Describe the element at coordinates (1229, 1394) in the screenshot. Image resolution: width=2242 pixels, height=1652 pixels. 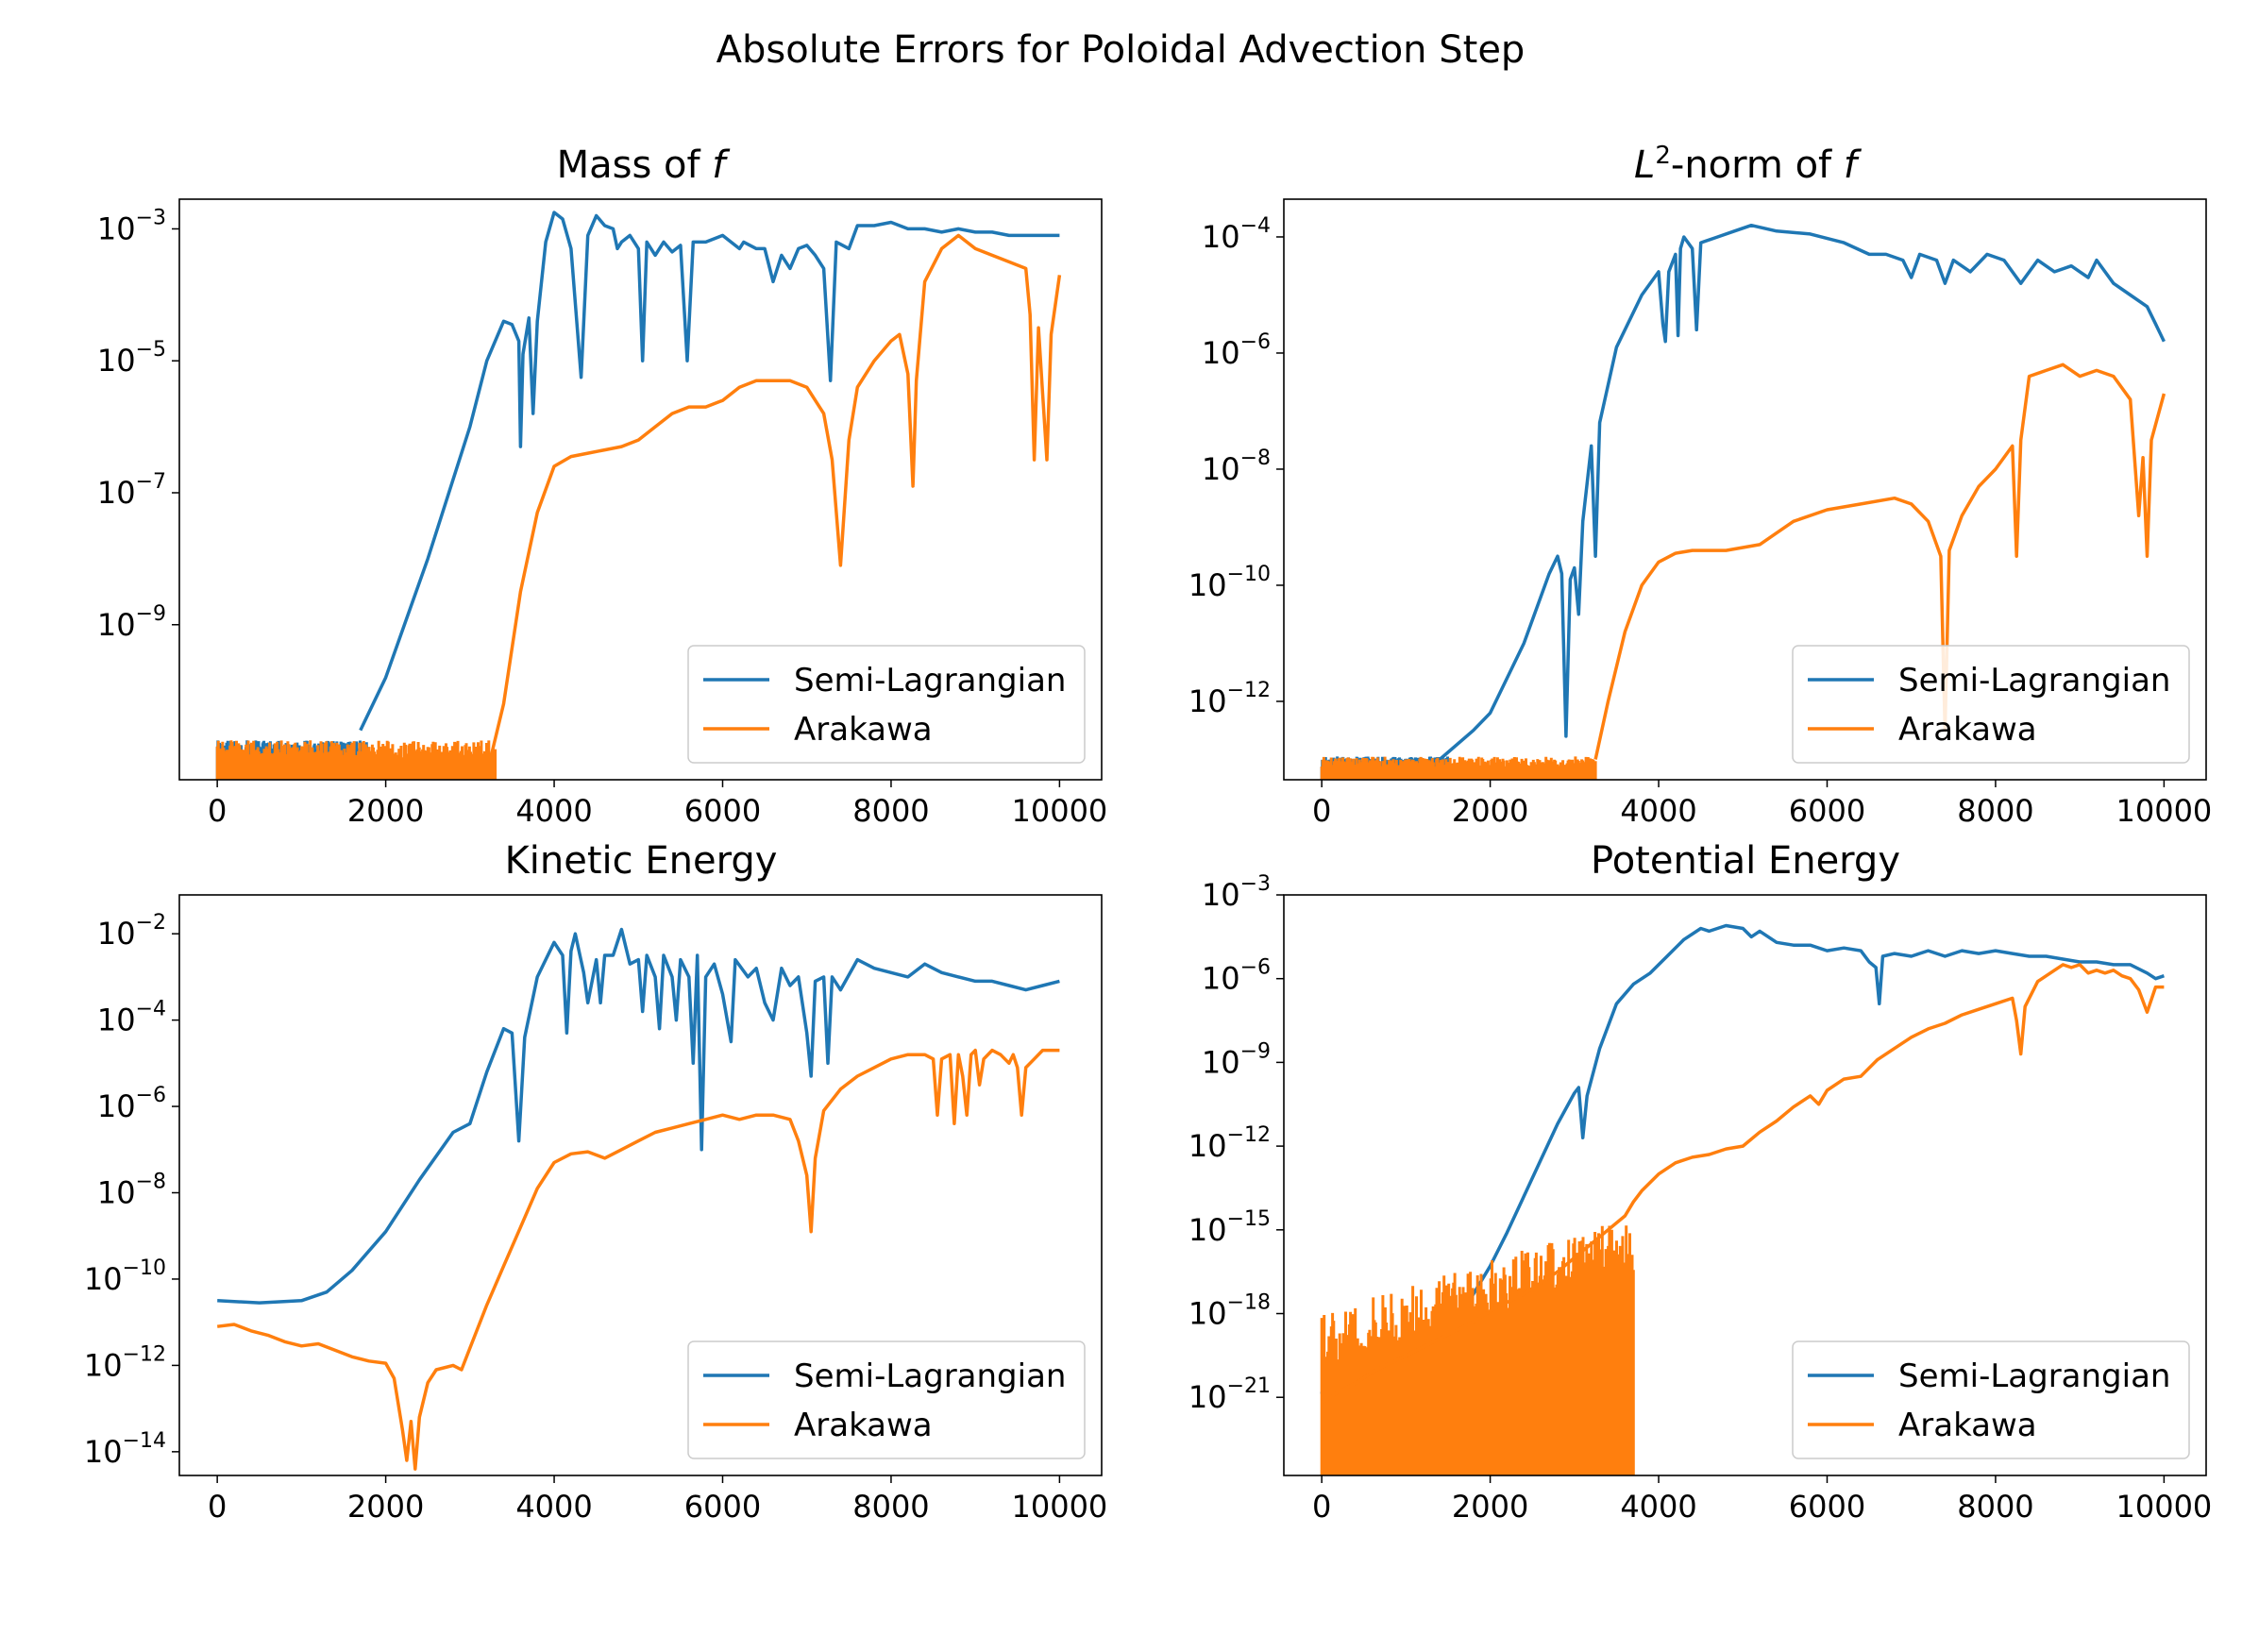
I see `y-tick-label: 10⁻²¹` at that location.